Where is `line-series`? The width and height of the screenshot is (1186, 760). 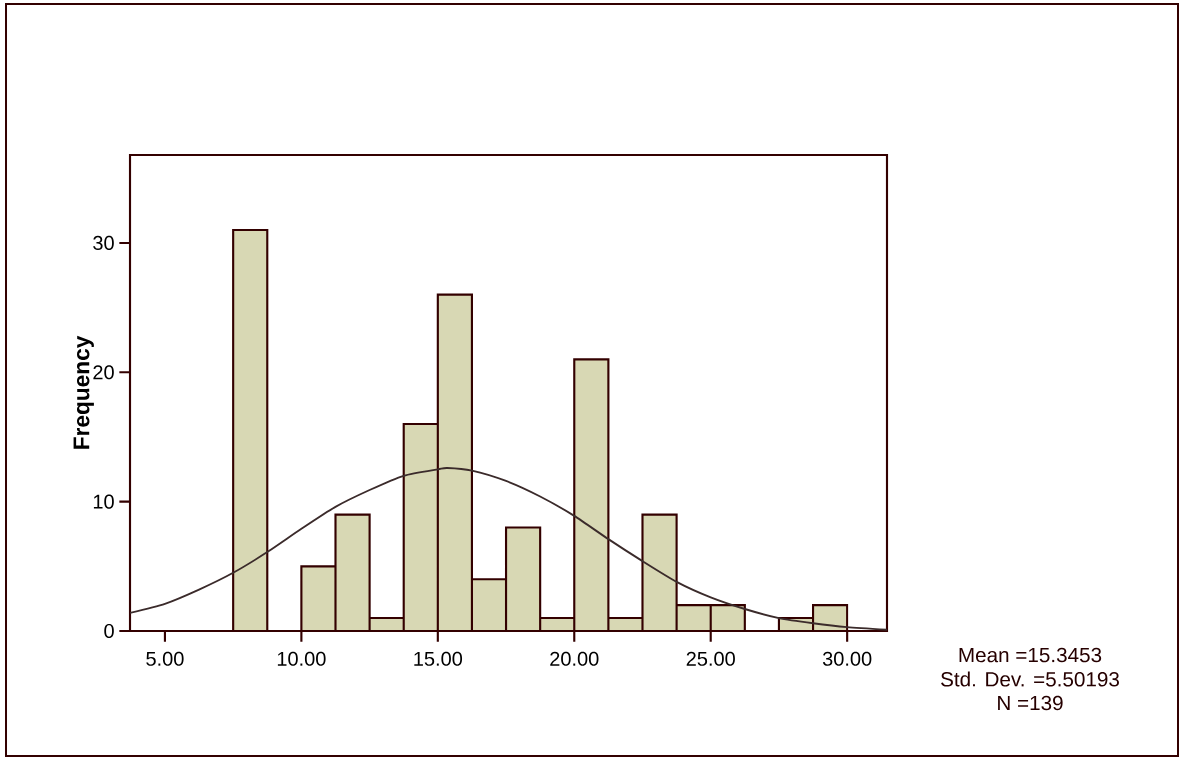
line-series is located at coordinates (508, 549).